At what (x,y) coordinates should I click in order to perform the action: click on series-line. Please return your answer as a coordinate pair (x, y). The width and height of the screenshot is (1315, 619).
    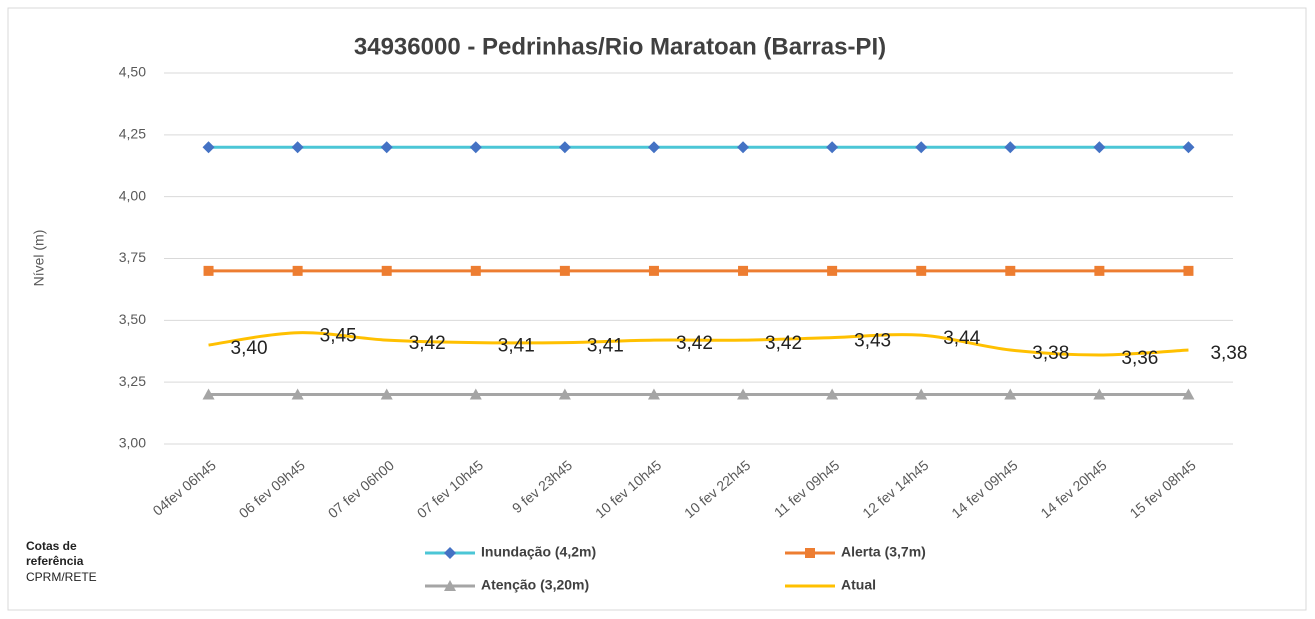
    Looking at the image, I should click on (698, 344).